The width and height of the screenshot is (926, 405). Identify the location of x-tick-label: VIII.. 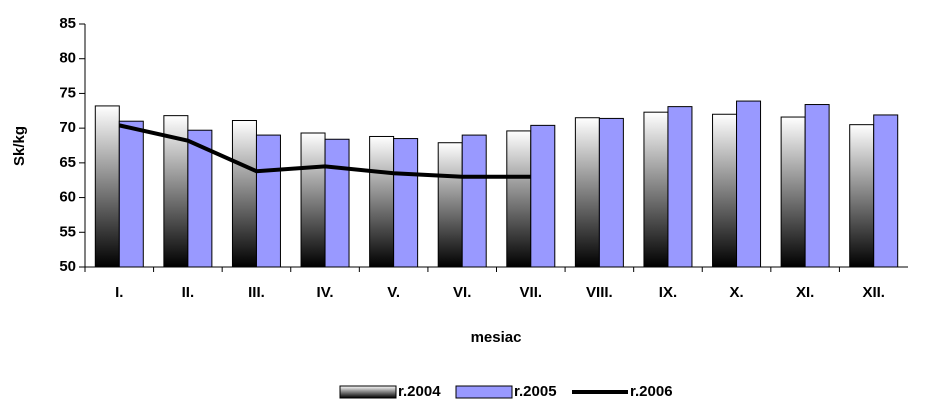
(599, 292).